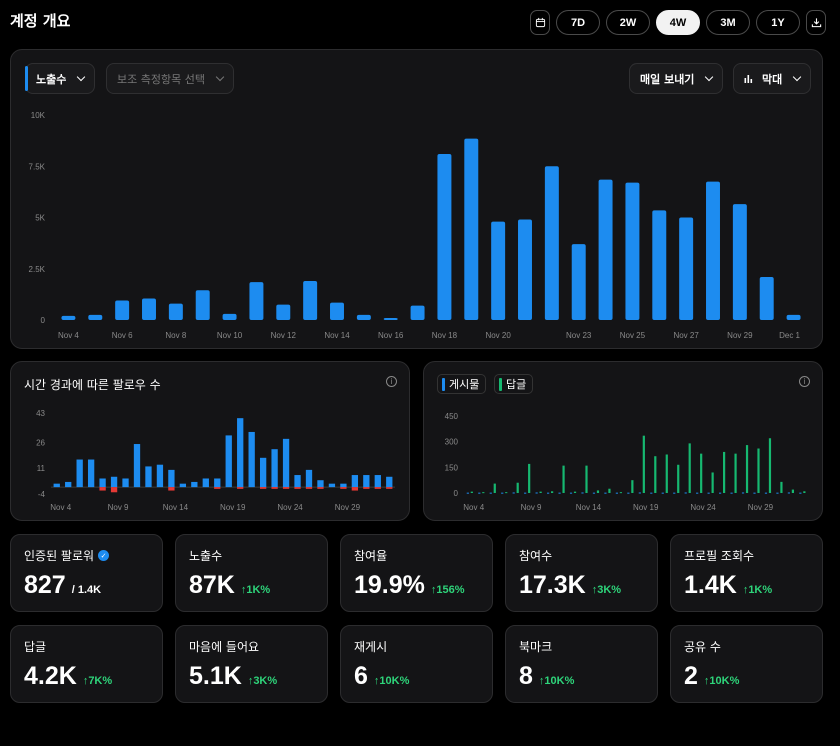 The height and width of the screenshot is (746, 840). What do you see at coordinates (224, 646) in the screenshot?
I see `stat-label: 마음에 들어요` at bounding box center [224, 646].